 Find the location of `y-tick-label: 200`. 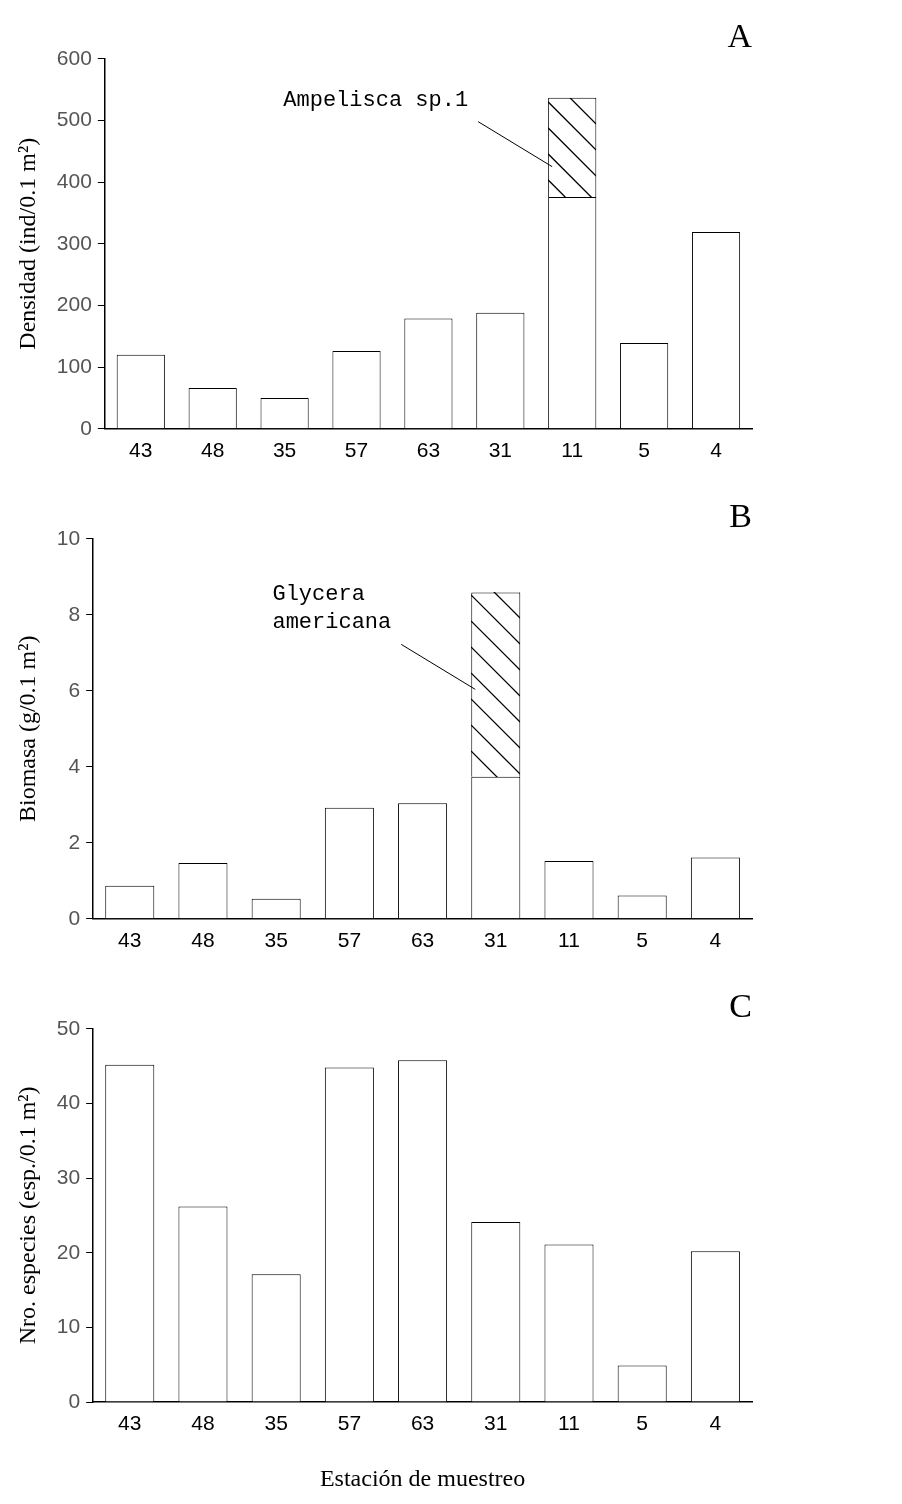

y-tick-label: 200 is located at coordinates (74, 304).